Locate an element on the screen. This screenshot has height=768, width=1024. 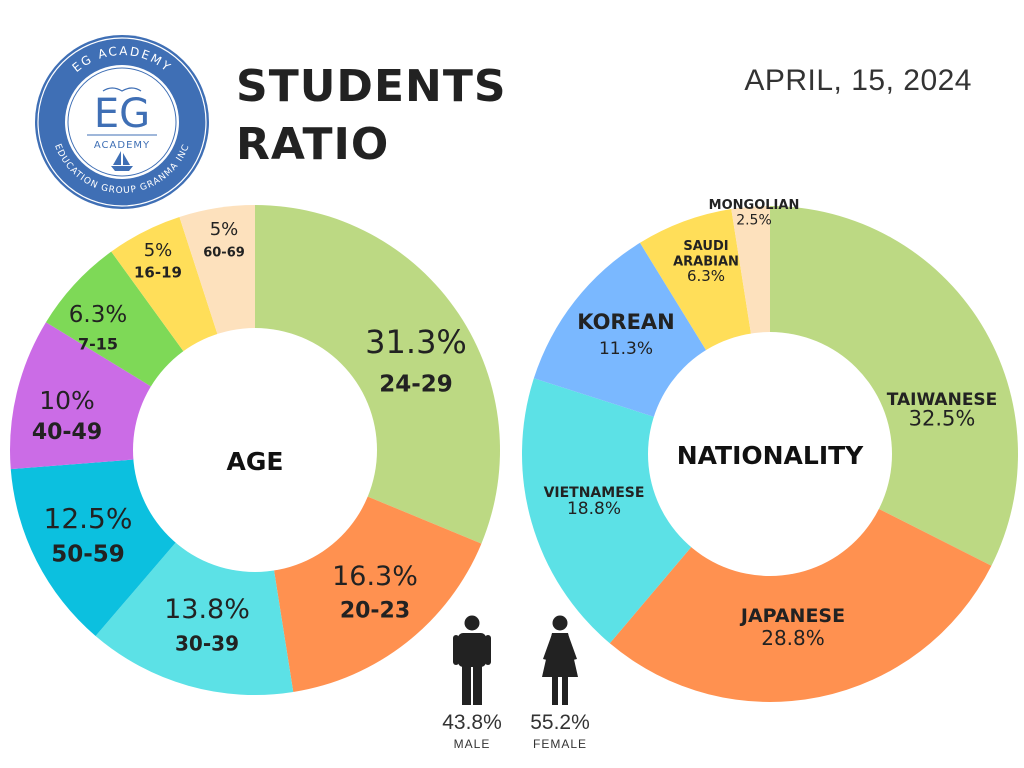
age-value-30-39: 13.8% is located at coordinates (207, 609).